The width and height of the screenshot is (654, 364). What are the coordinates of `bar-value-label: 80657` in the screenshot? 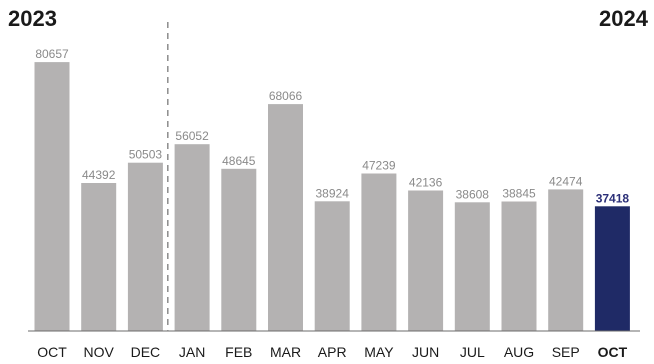 It's located at (52, 54).